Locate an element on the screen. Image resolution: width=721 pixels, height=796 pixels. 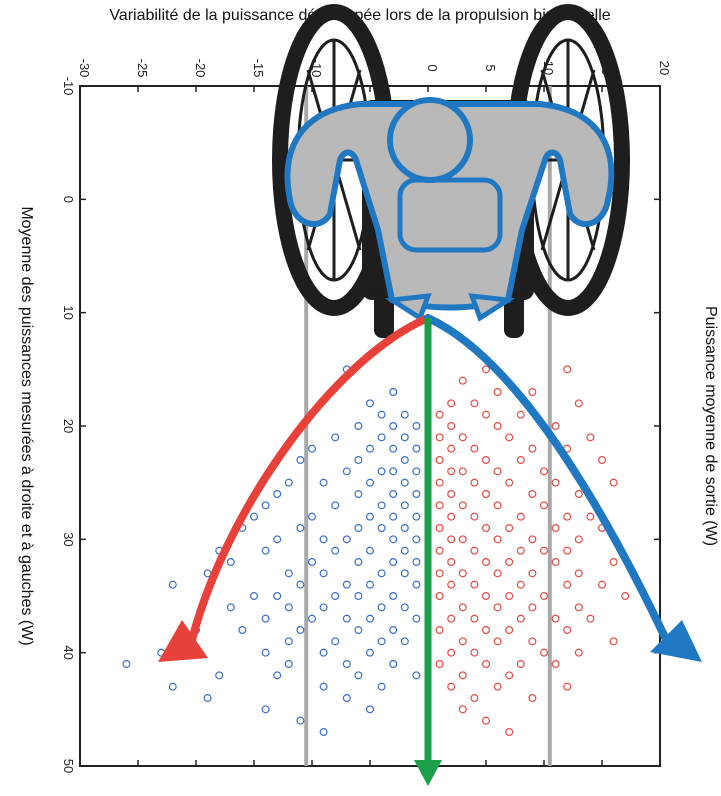
y-tick-label: -20 is located at coordinates (200, 68).